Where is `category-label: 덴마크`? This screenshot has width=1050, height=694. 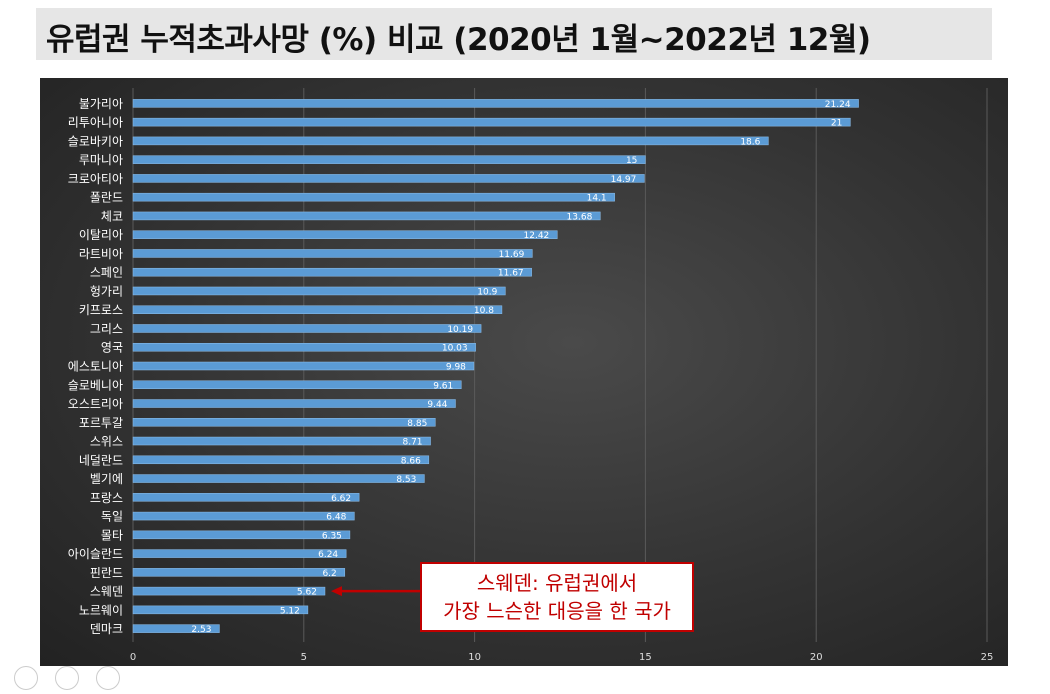
category-label: 덴마크 is located at coordinates (106, 629).